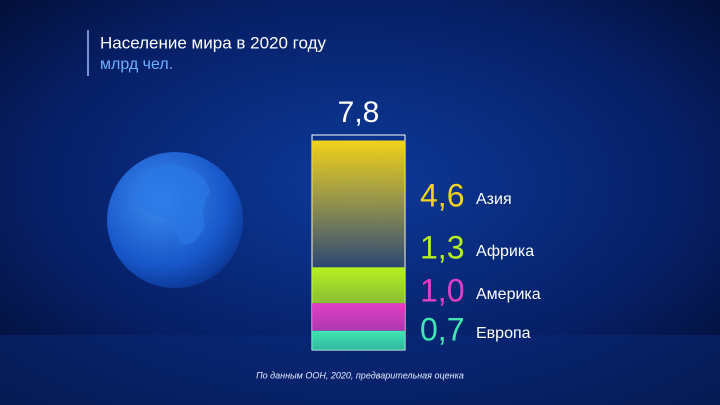 The image size is (720, 405). Describe the element at coordinates (505, 251) in the screenshot. I see `series-label: Африка` at that location.